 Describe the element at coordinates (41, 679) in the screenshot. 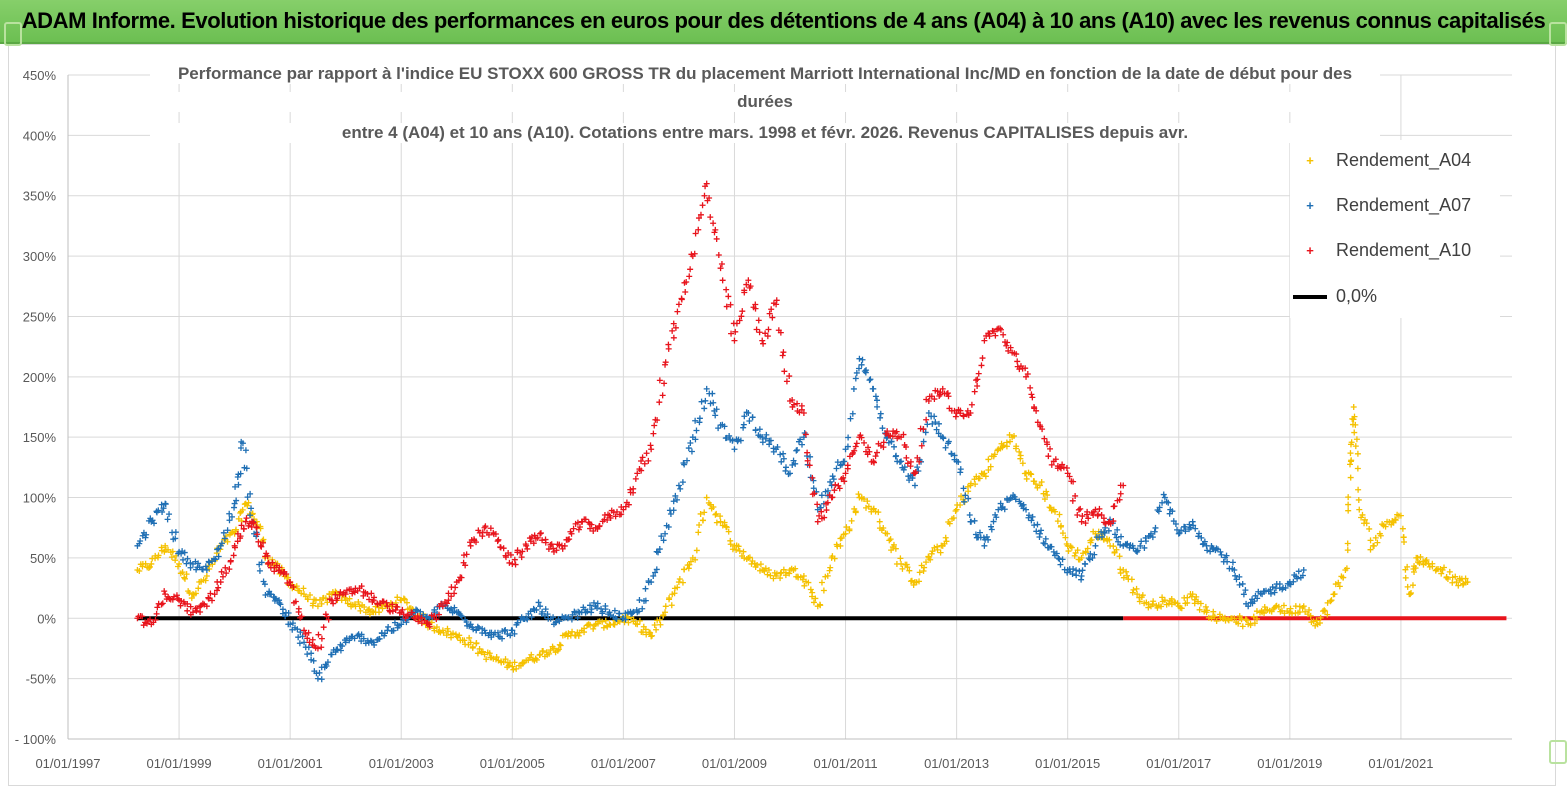

I see `y-tick-label: -50%` at that location.